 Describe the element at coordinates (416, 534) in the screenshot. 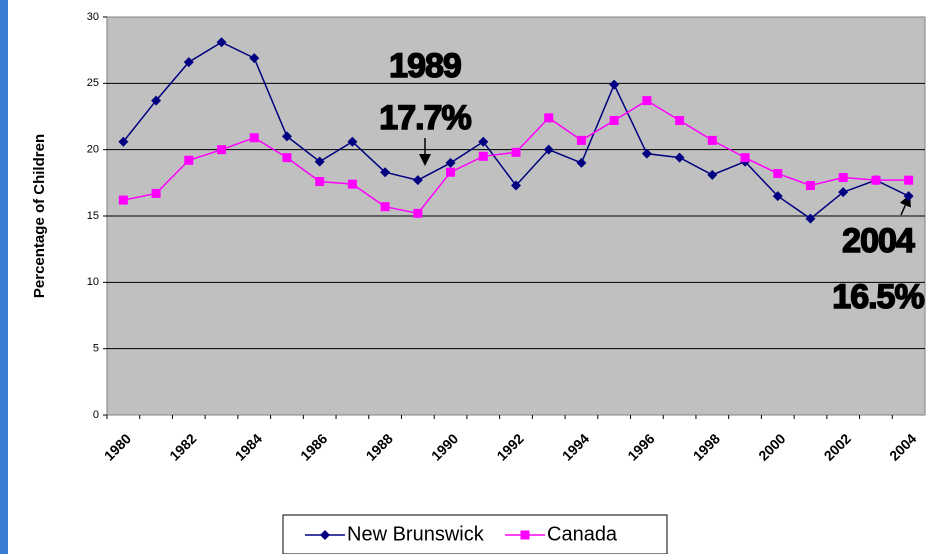

I see `legend-label: New Brunswick` at that location.